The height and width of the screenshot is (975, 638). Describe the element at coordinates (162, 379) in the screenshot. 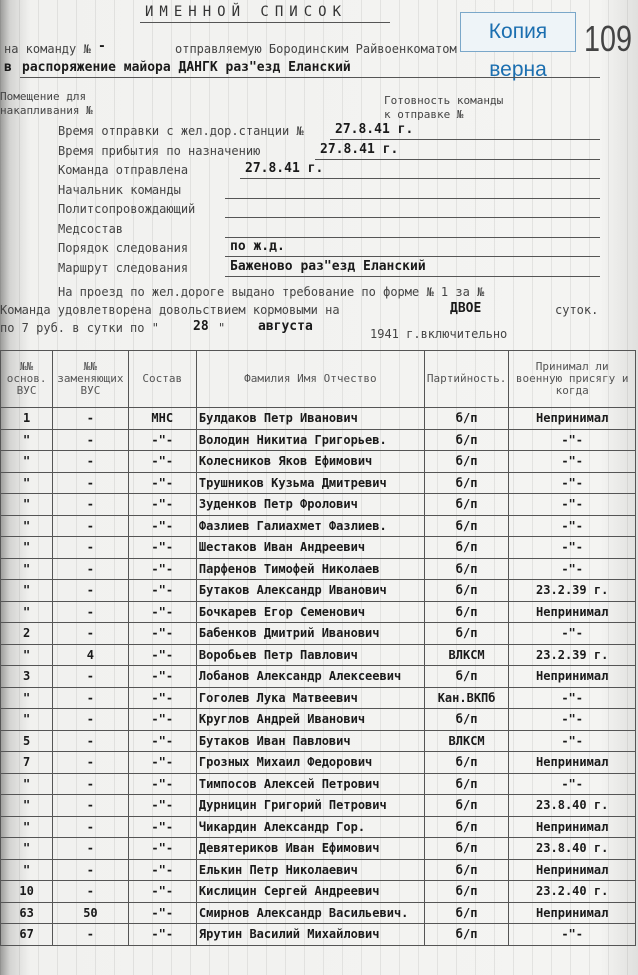

I see `column-header: Состав` at that location.